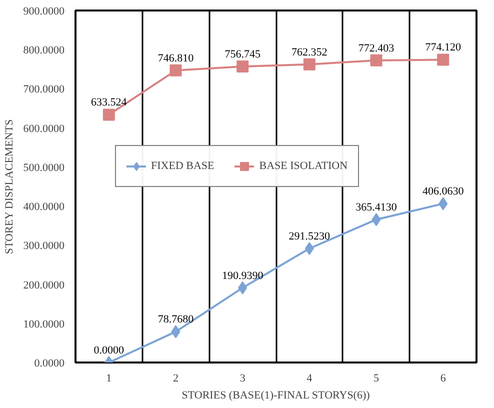  What do you see at coordinates (109, 102) in the screenshot?
I see `data-label: 633.524` at bounding box center [109, 102].